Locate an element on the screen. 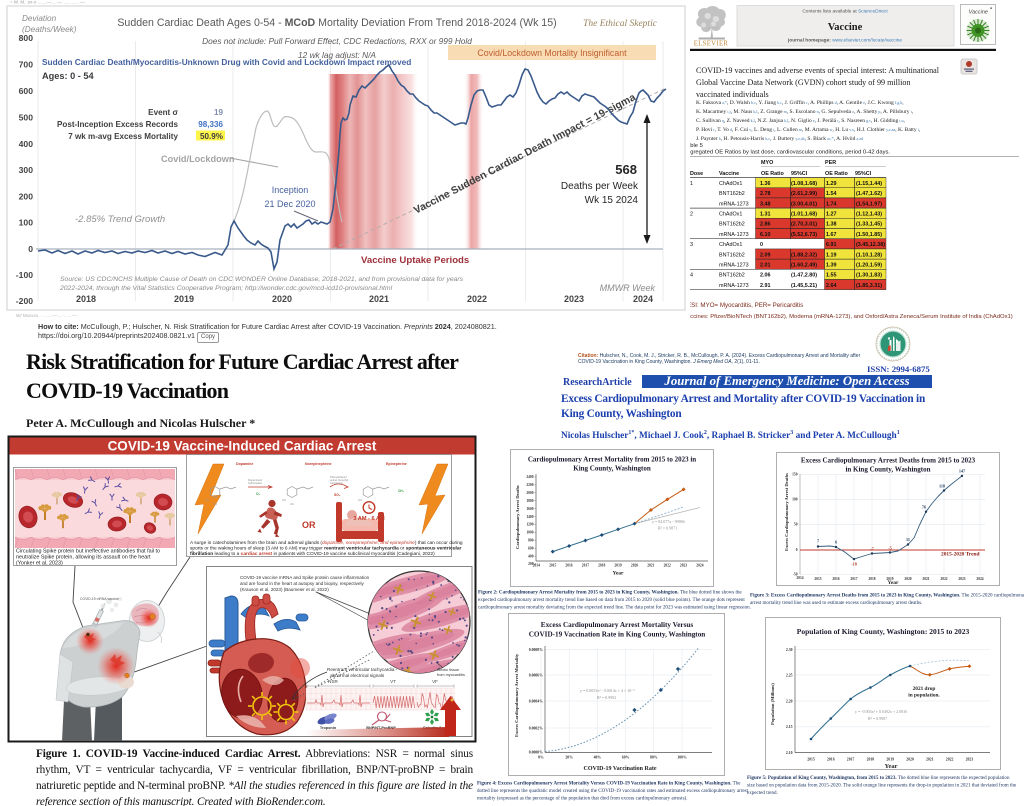 The image size is (1024, 806). svg-text: 2021 is located at coordinates (650, 566).